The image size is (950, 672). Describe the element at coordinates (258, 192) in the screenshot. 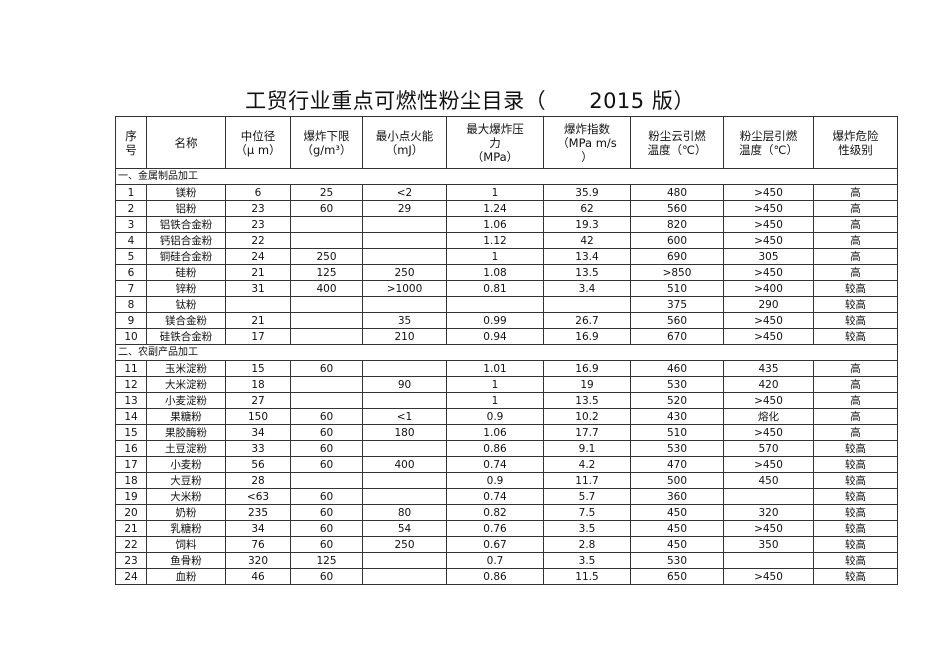

I see `cell-median-diameter: 6` at that location.